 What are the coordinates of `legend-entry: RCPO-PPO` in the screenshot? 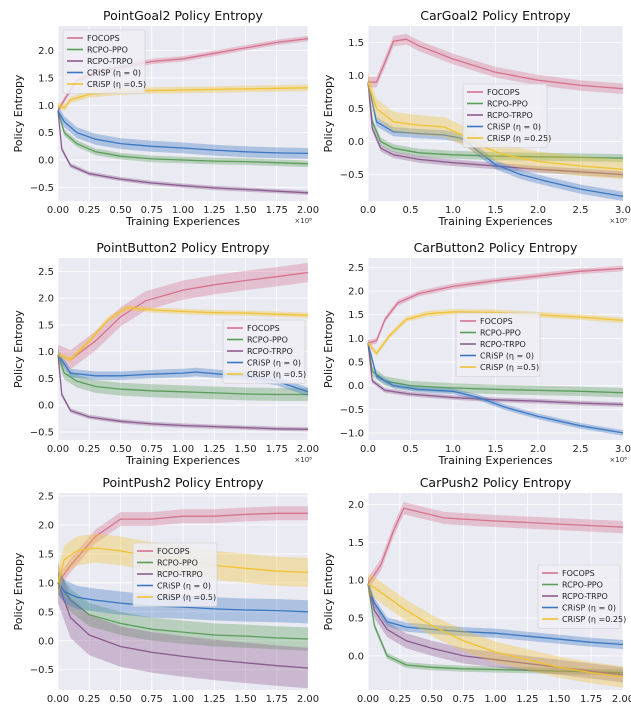 It's located at (582, 585).